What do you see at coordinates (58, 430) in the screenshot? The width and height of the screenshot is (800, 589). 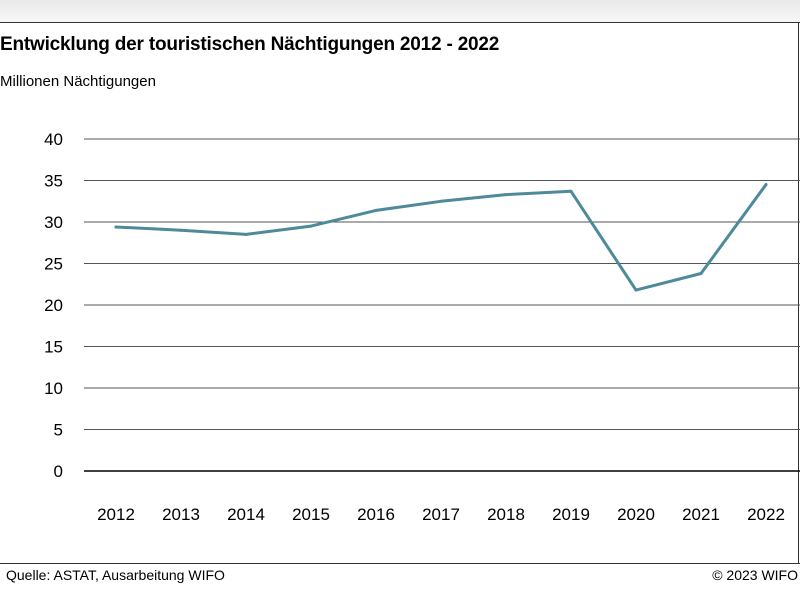 I see `y-tick-label: 5` at bounding box center [58, 430].